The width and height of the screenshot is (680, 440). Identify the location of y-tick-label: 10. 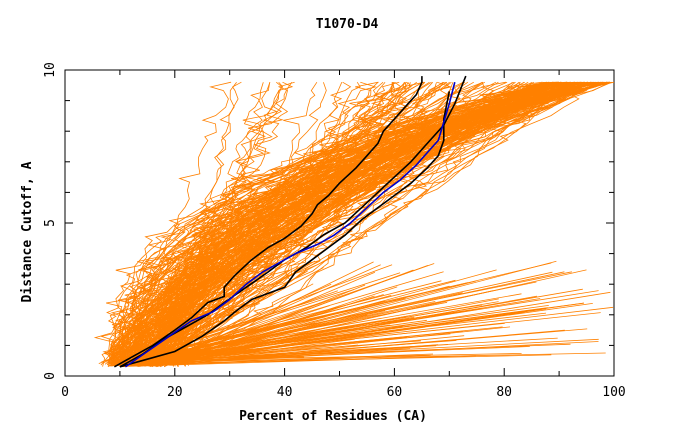
(50, 70).